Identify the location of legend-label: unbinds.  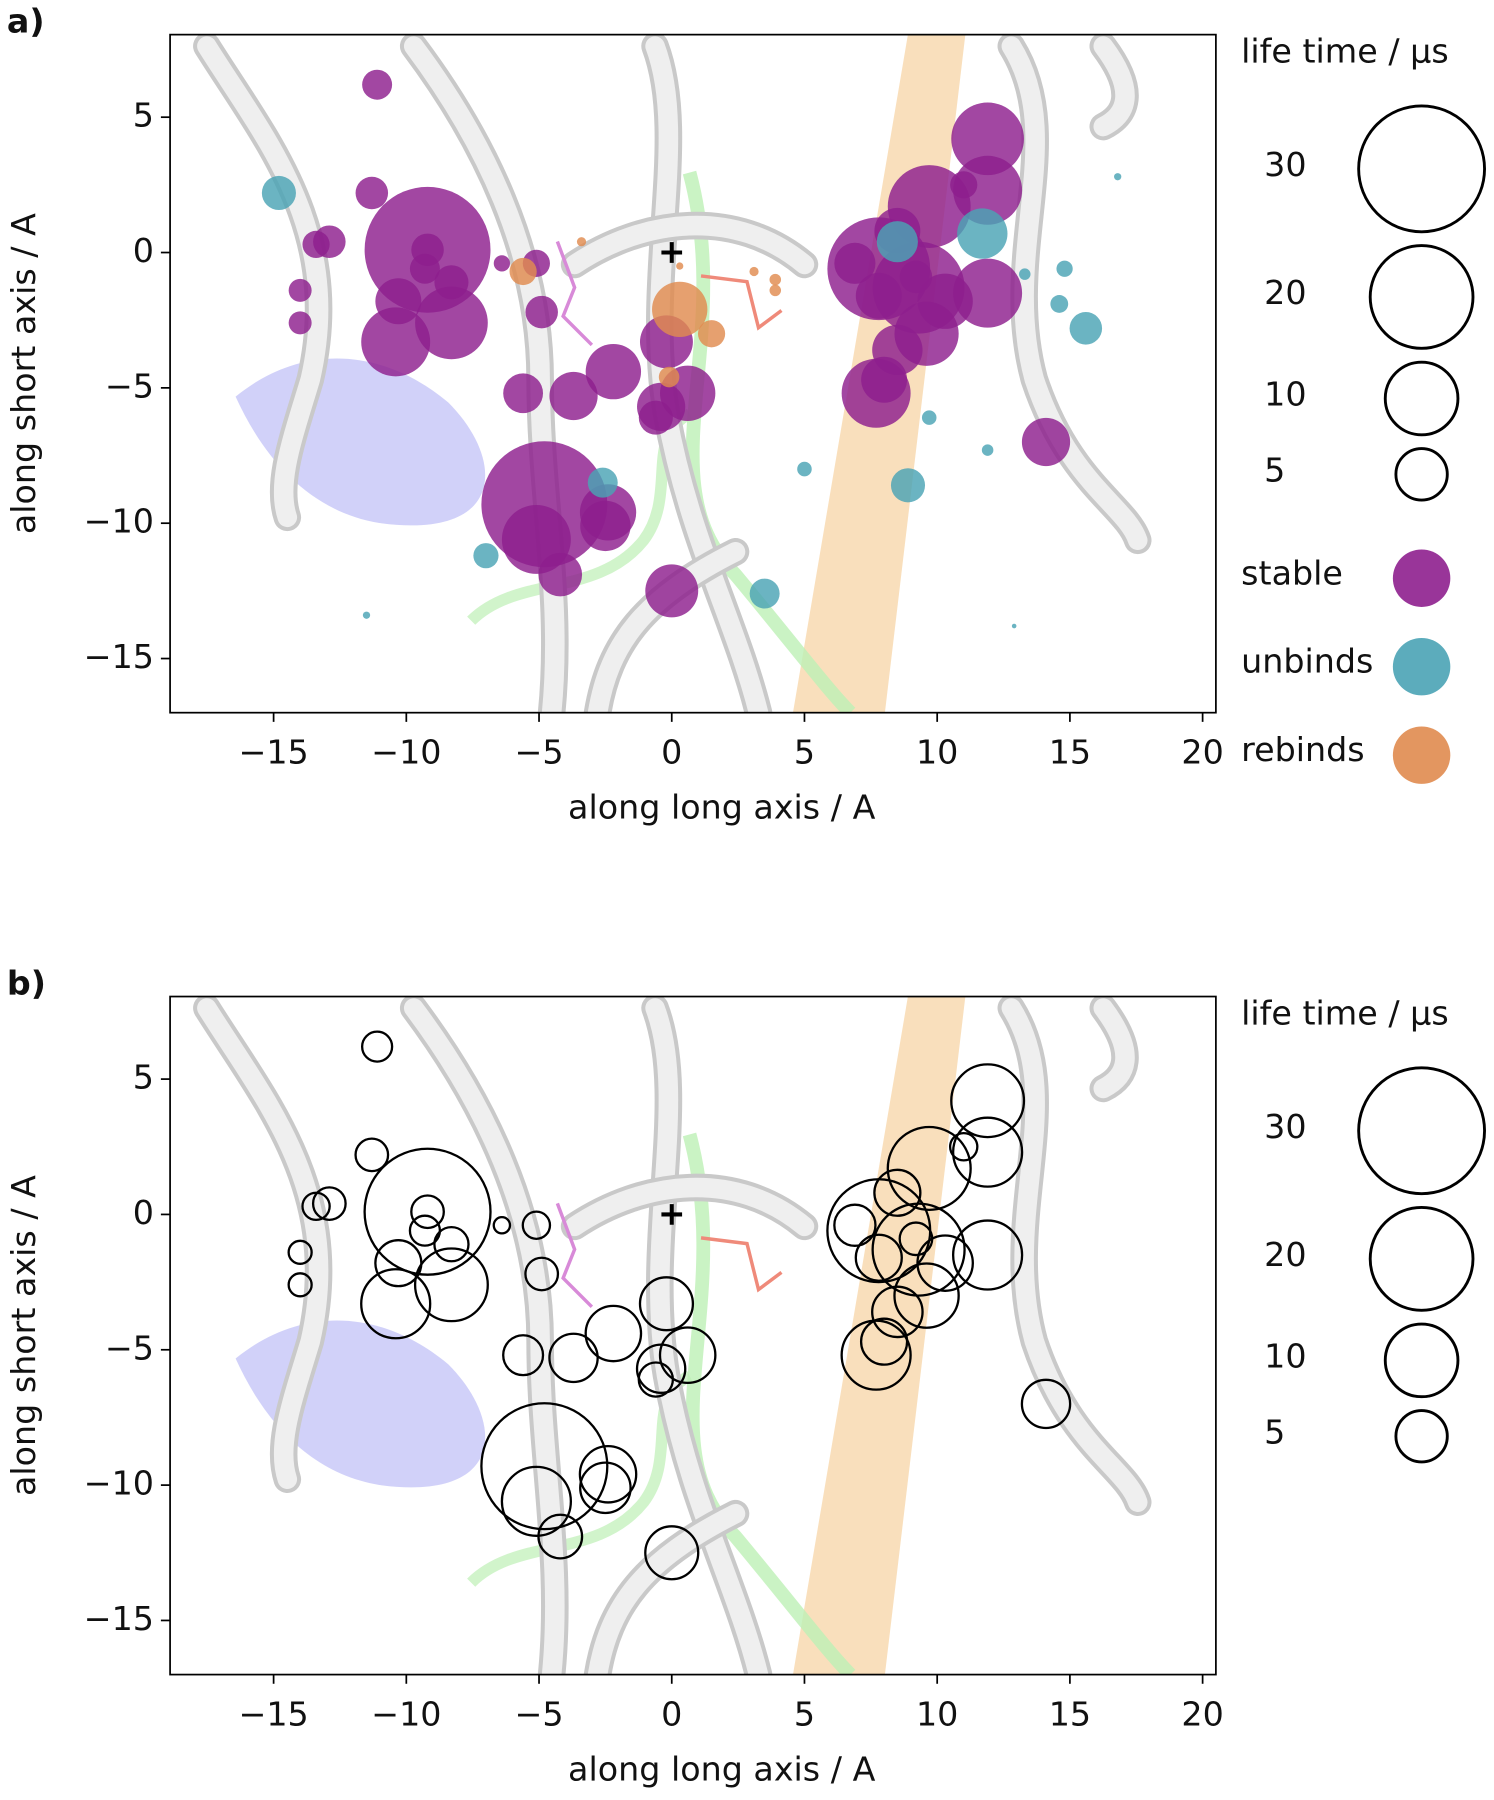
(1307, 661).